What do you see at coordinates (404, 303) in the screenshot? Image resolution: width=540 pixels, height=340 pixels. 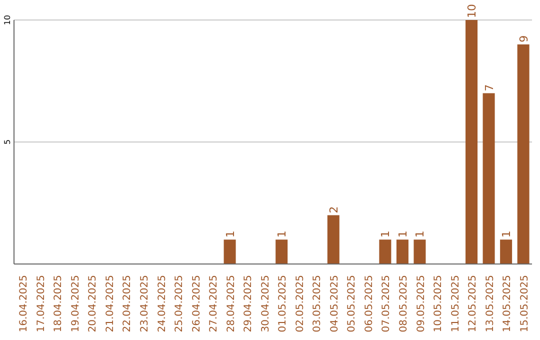 I see `x-tick-label: 08.05.2025` at bounding box center [404, 303].